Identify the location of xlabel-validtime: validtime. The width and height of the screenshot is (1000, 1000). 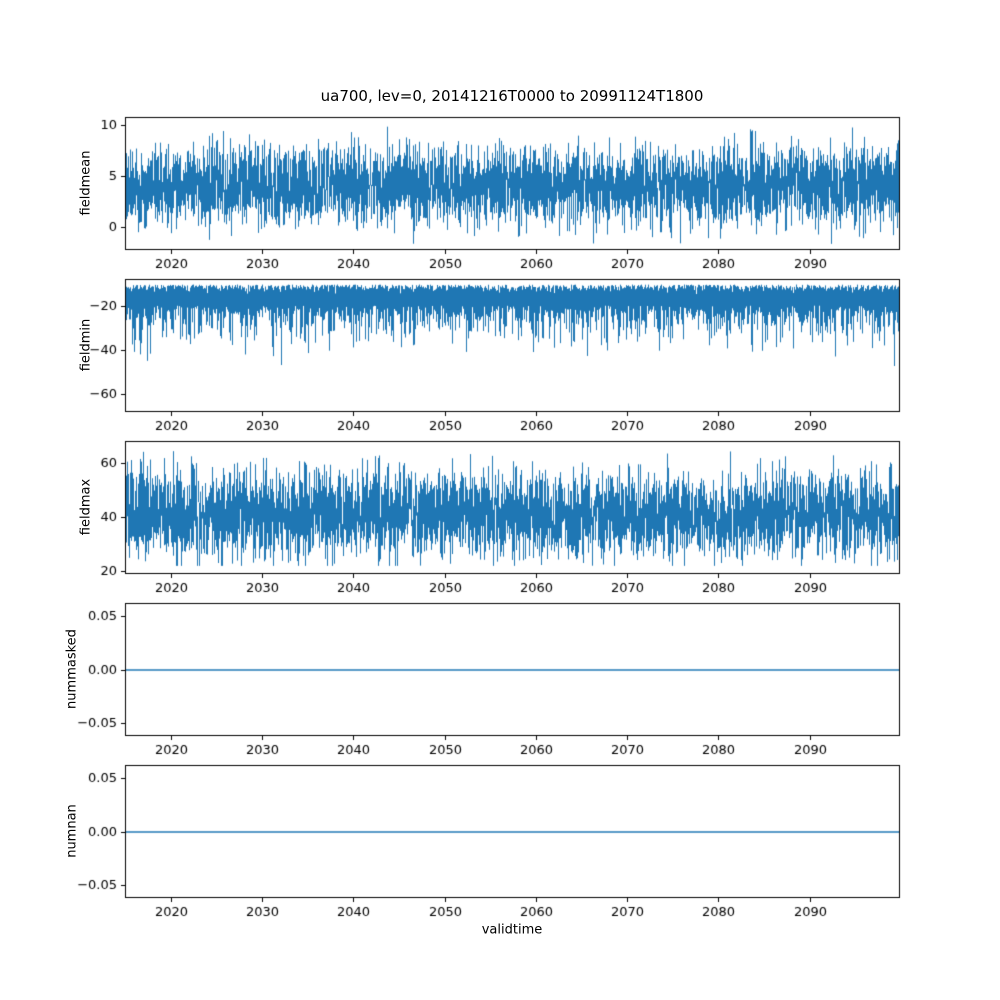
(512, 930).